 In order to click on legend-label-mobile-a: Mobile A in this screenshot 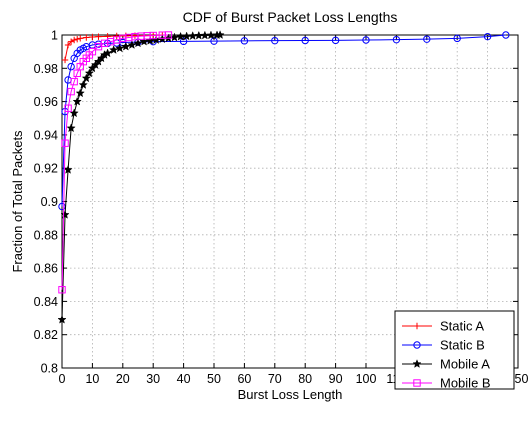, I will do `click(465, 364)`.